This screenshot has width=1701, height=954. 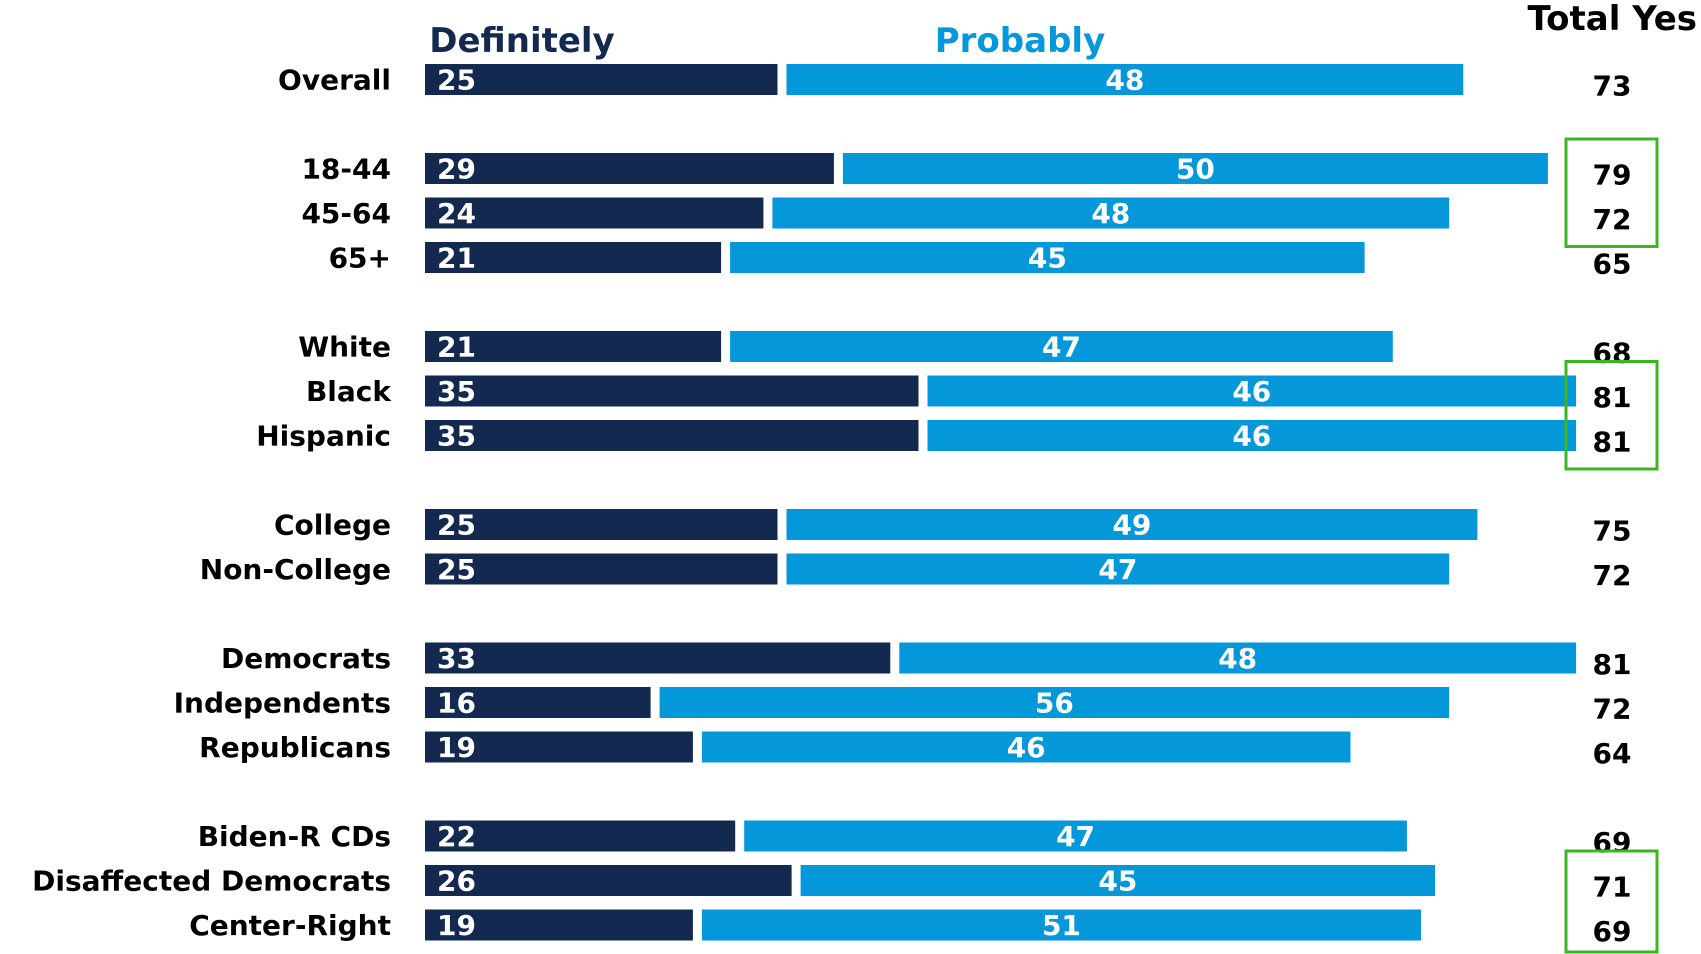 What do you see at coordinates (1612, 753) in the screenshot?
I see `total-yes-value: 64` at bounding box center [1612, 753].